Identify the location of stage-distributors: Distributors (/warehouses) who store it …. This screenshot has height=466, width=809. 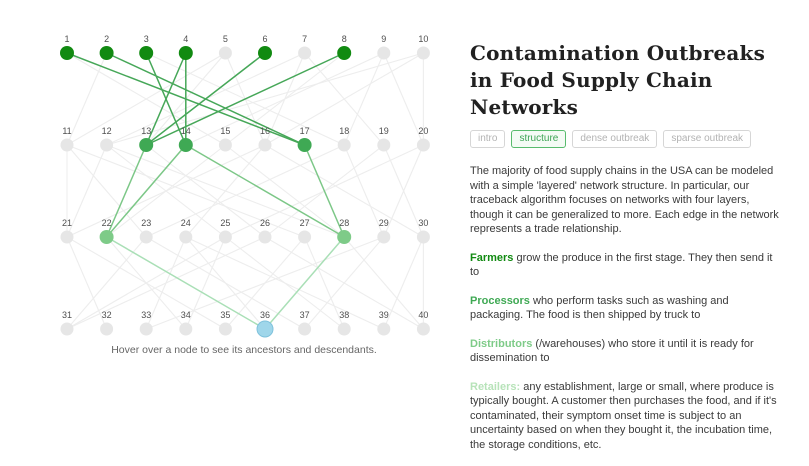
(626, 351).